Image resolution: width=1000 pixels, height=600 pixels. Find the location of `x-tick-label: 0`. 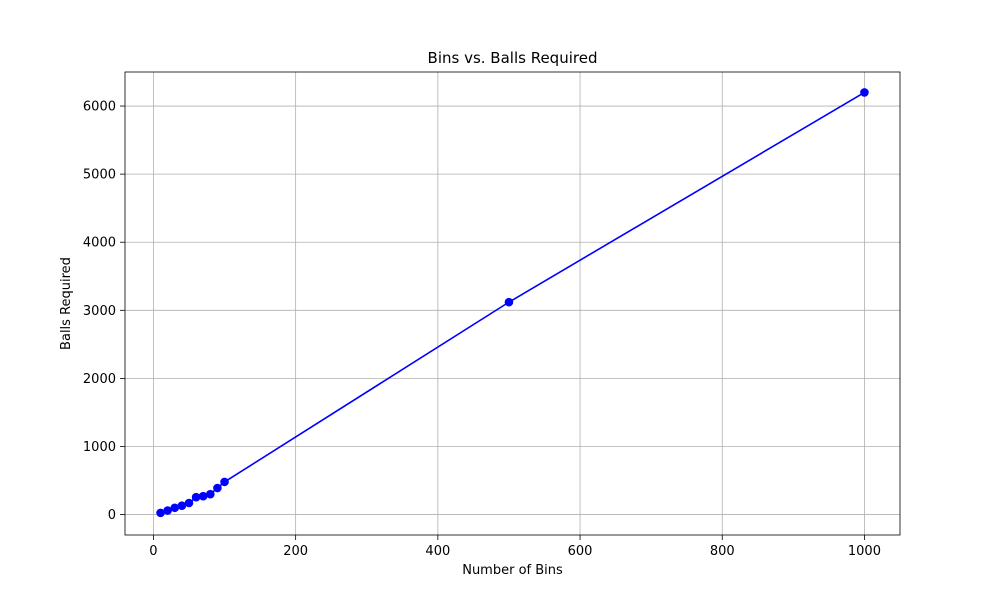

x-tick-label: 0 is located at coordinates (153, 551).